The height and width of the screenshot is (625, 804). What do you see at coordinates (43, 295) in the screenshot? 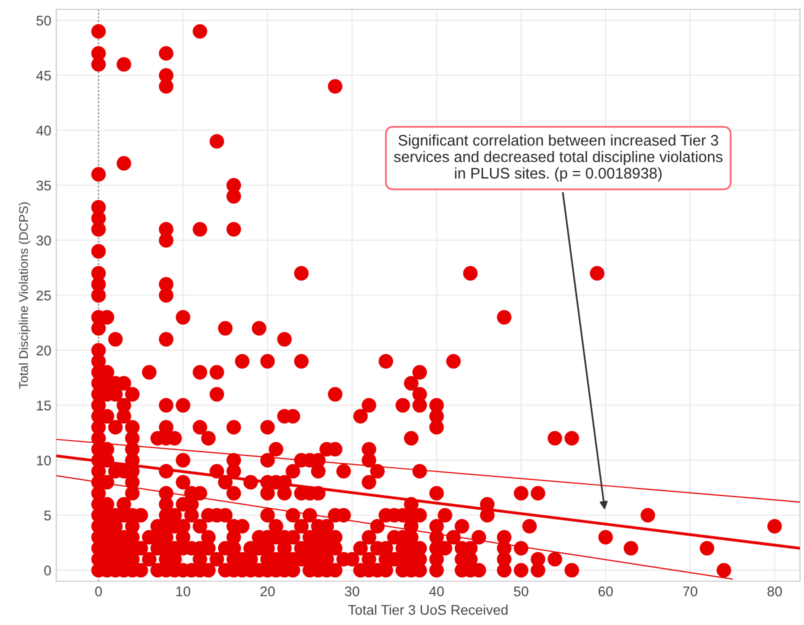
I see `y-tick-label: 25` at bounding box center [43, 295].